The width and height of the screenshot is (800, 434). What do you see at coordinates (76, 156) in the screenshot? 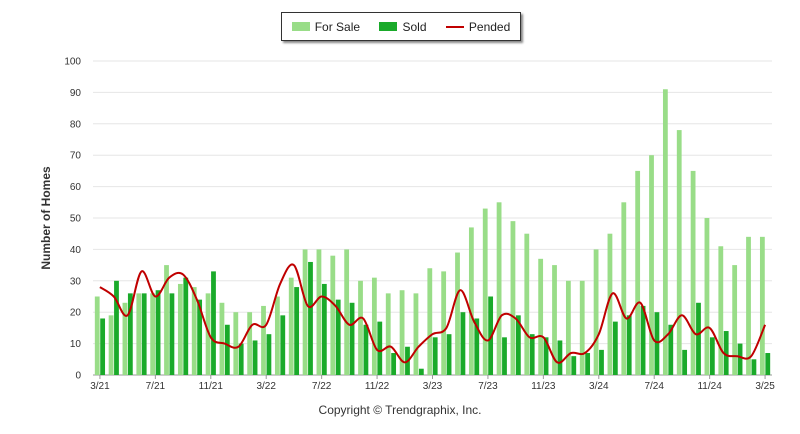
I see `y-tick-label: 70` at bounding box center [76, 156].